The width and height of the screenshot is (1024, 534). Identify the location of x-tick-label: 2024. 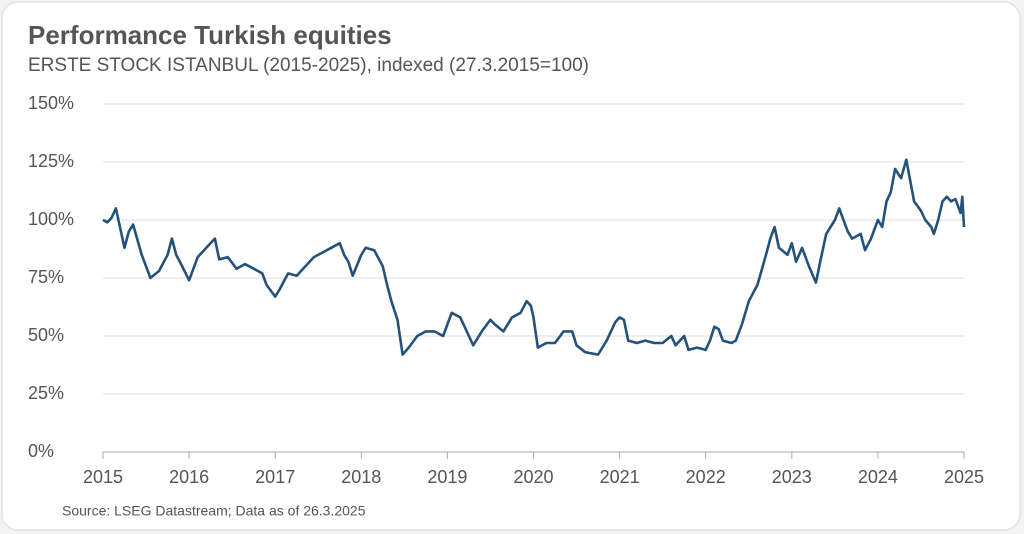
(878, 477).